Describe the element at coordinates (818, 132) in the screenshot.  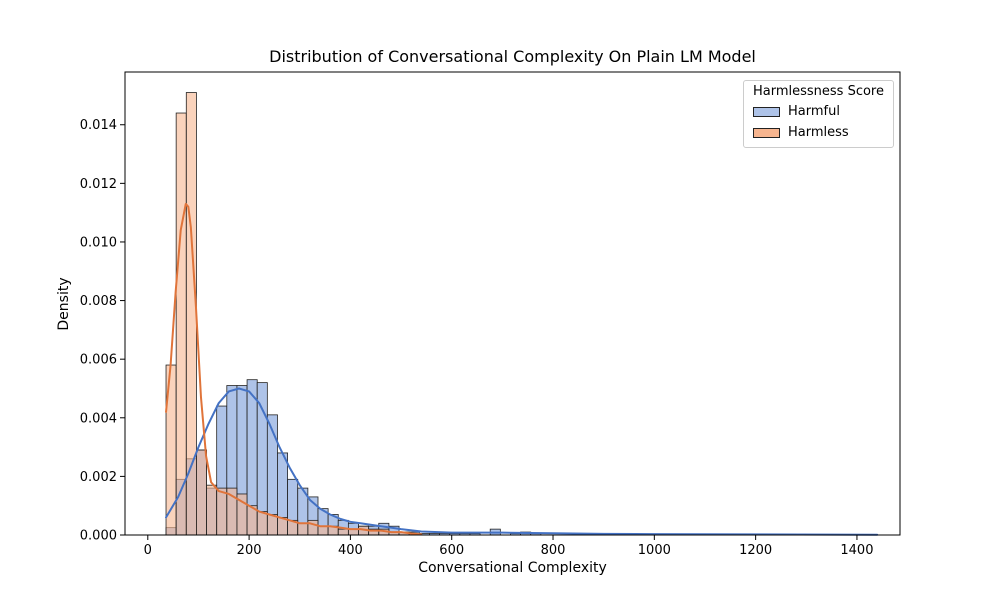
I see `legend-label-harmless: Harmless` at that location.